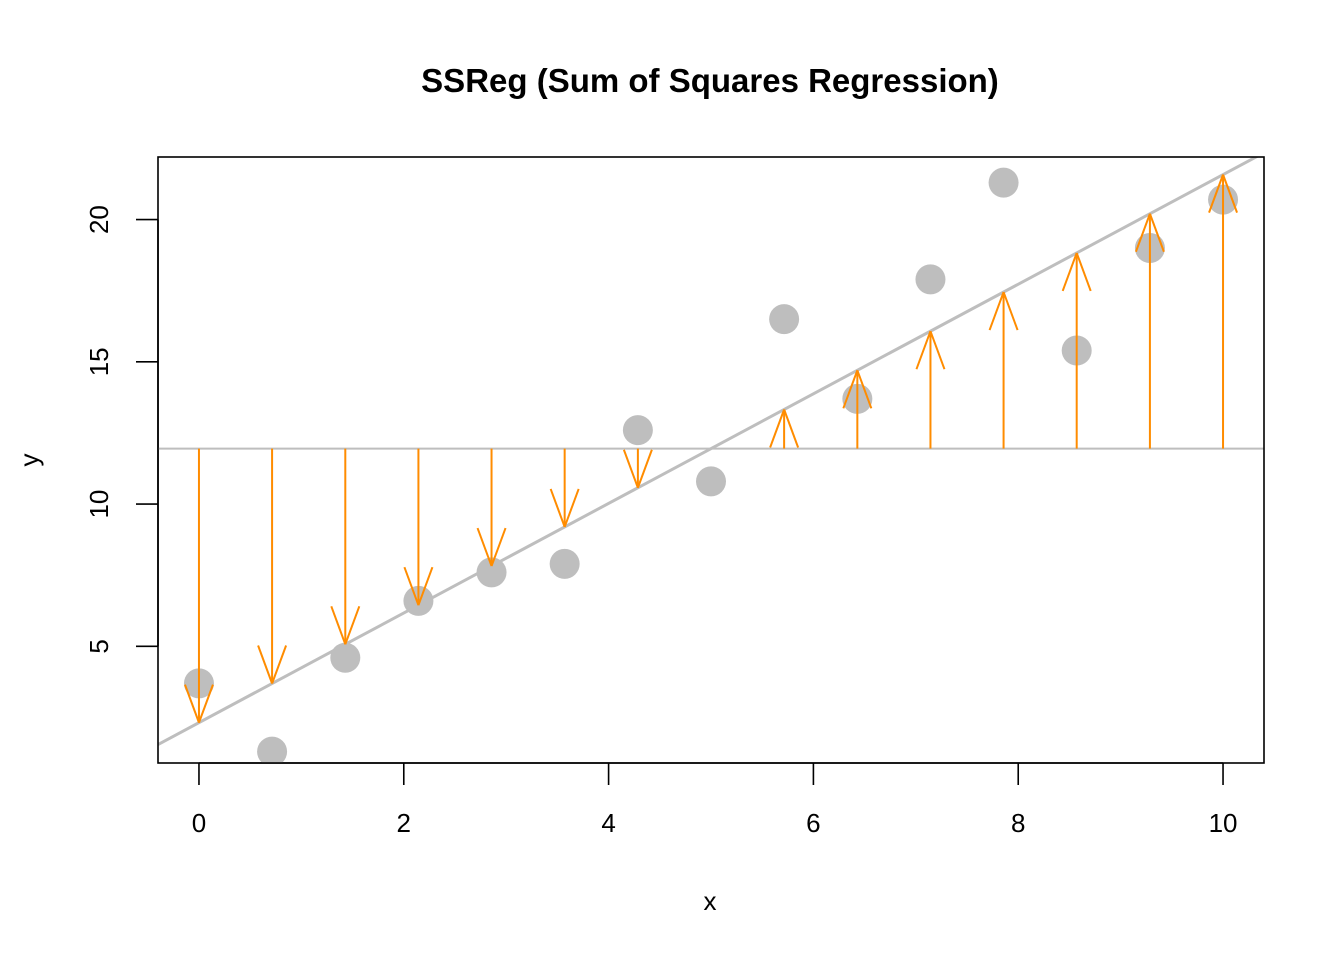  I want to click on x-tick-label: 10, so click(1223, 823).